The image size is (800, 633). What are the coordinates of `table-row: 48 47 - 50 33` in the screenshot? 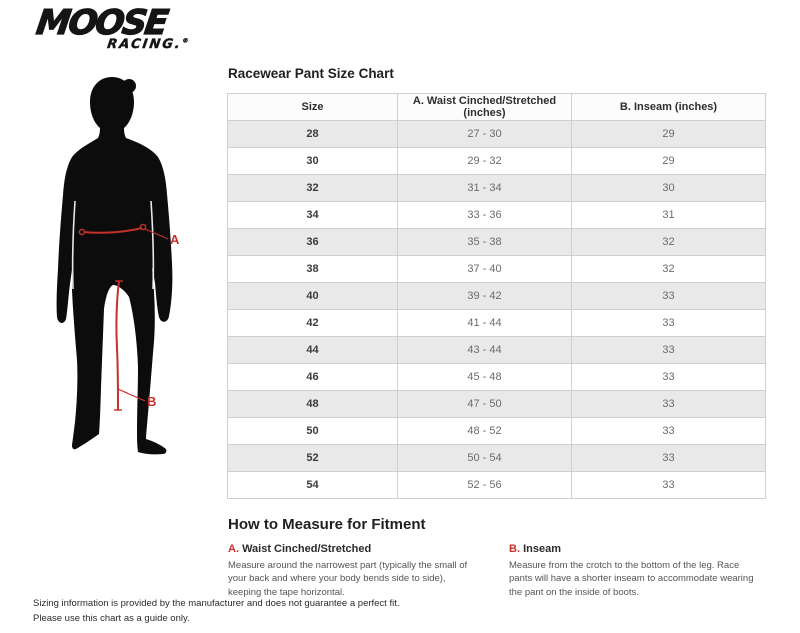 It's located at (496, 404).